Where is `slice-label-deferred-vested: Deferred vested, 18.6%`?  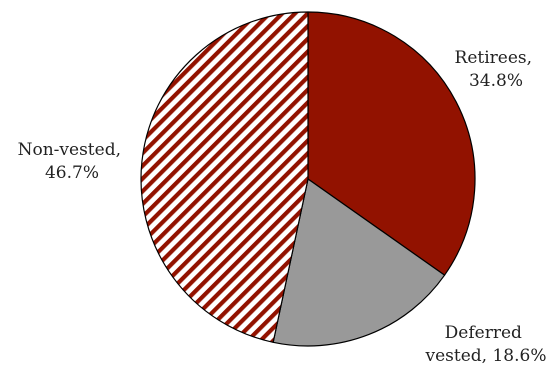
slice-label-deferred-vested: Deferred vested, 18.6% is located at coordinates (486, 344).